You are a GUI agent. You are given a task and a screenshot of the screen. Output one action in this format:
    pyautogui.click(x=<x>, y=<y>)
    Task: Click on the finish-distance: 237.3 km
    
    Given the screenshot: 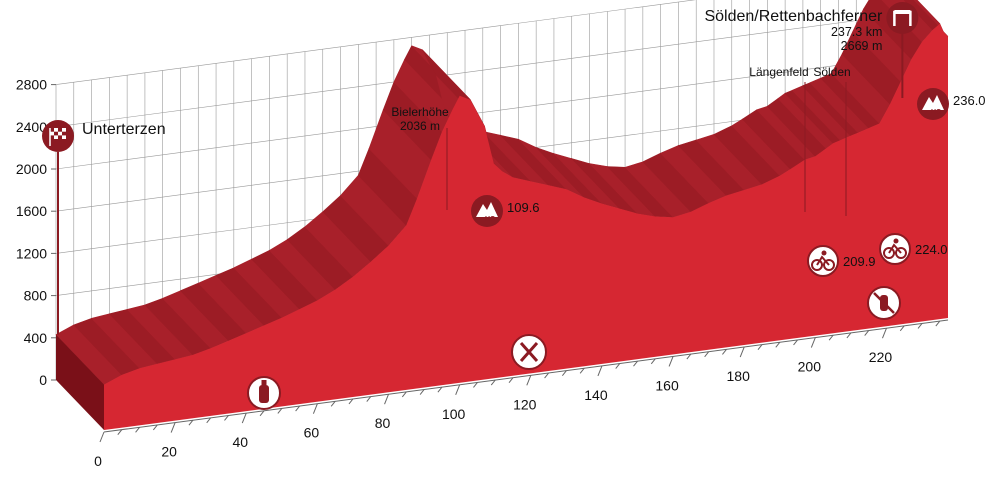 What is the action you would take?
    pyautogui.click(x=856, y=32)
    